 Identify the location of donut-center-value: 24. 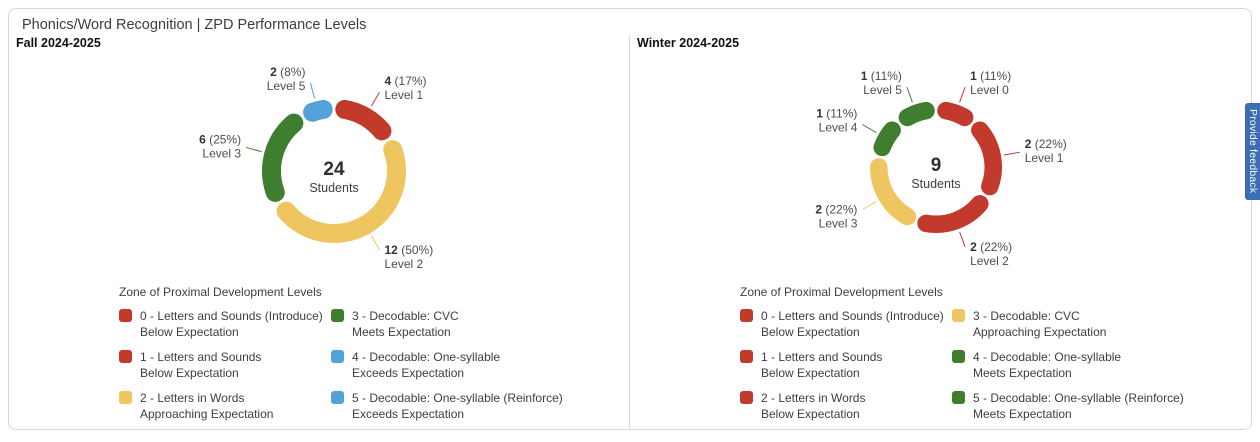
(334, 169).